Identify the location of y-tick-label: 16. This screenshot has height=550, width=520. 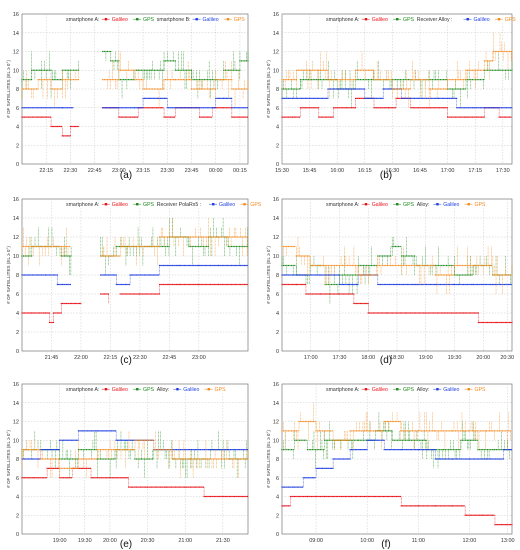
(276, 200).